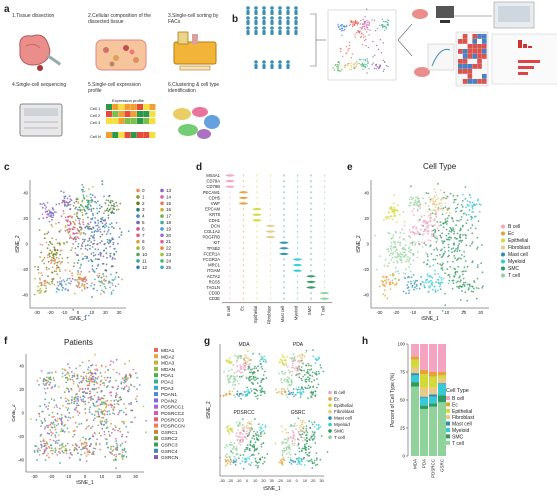  What do you see at coordinates (301, 439) in the screenshot?
I see `tsne-g-facet-points` at bounding box center [301, 439].